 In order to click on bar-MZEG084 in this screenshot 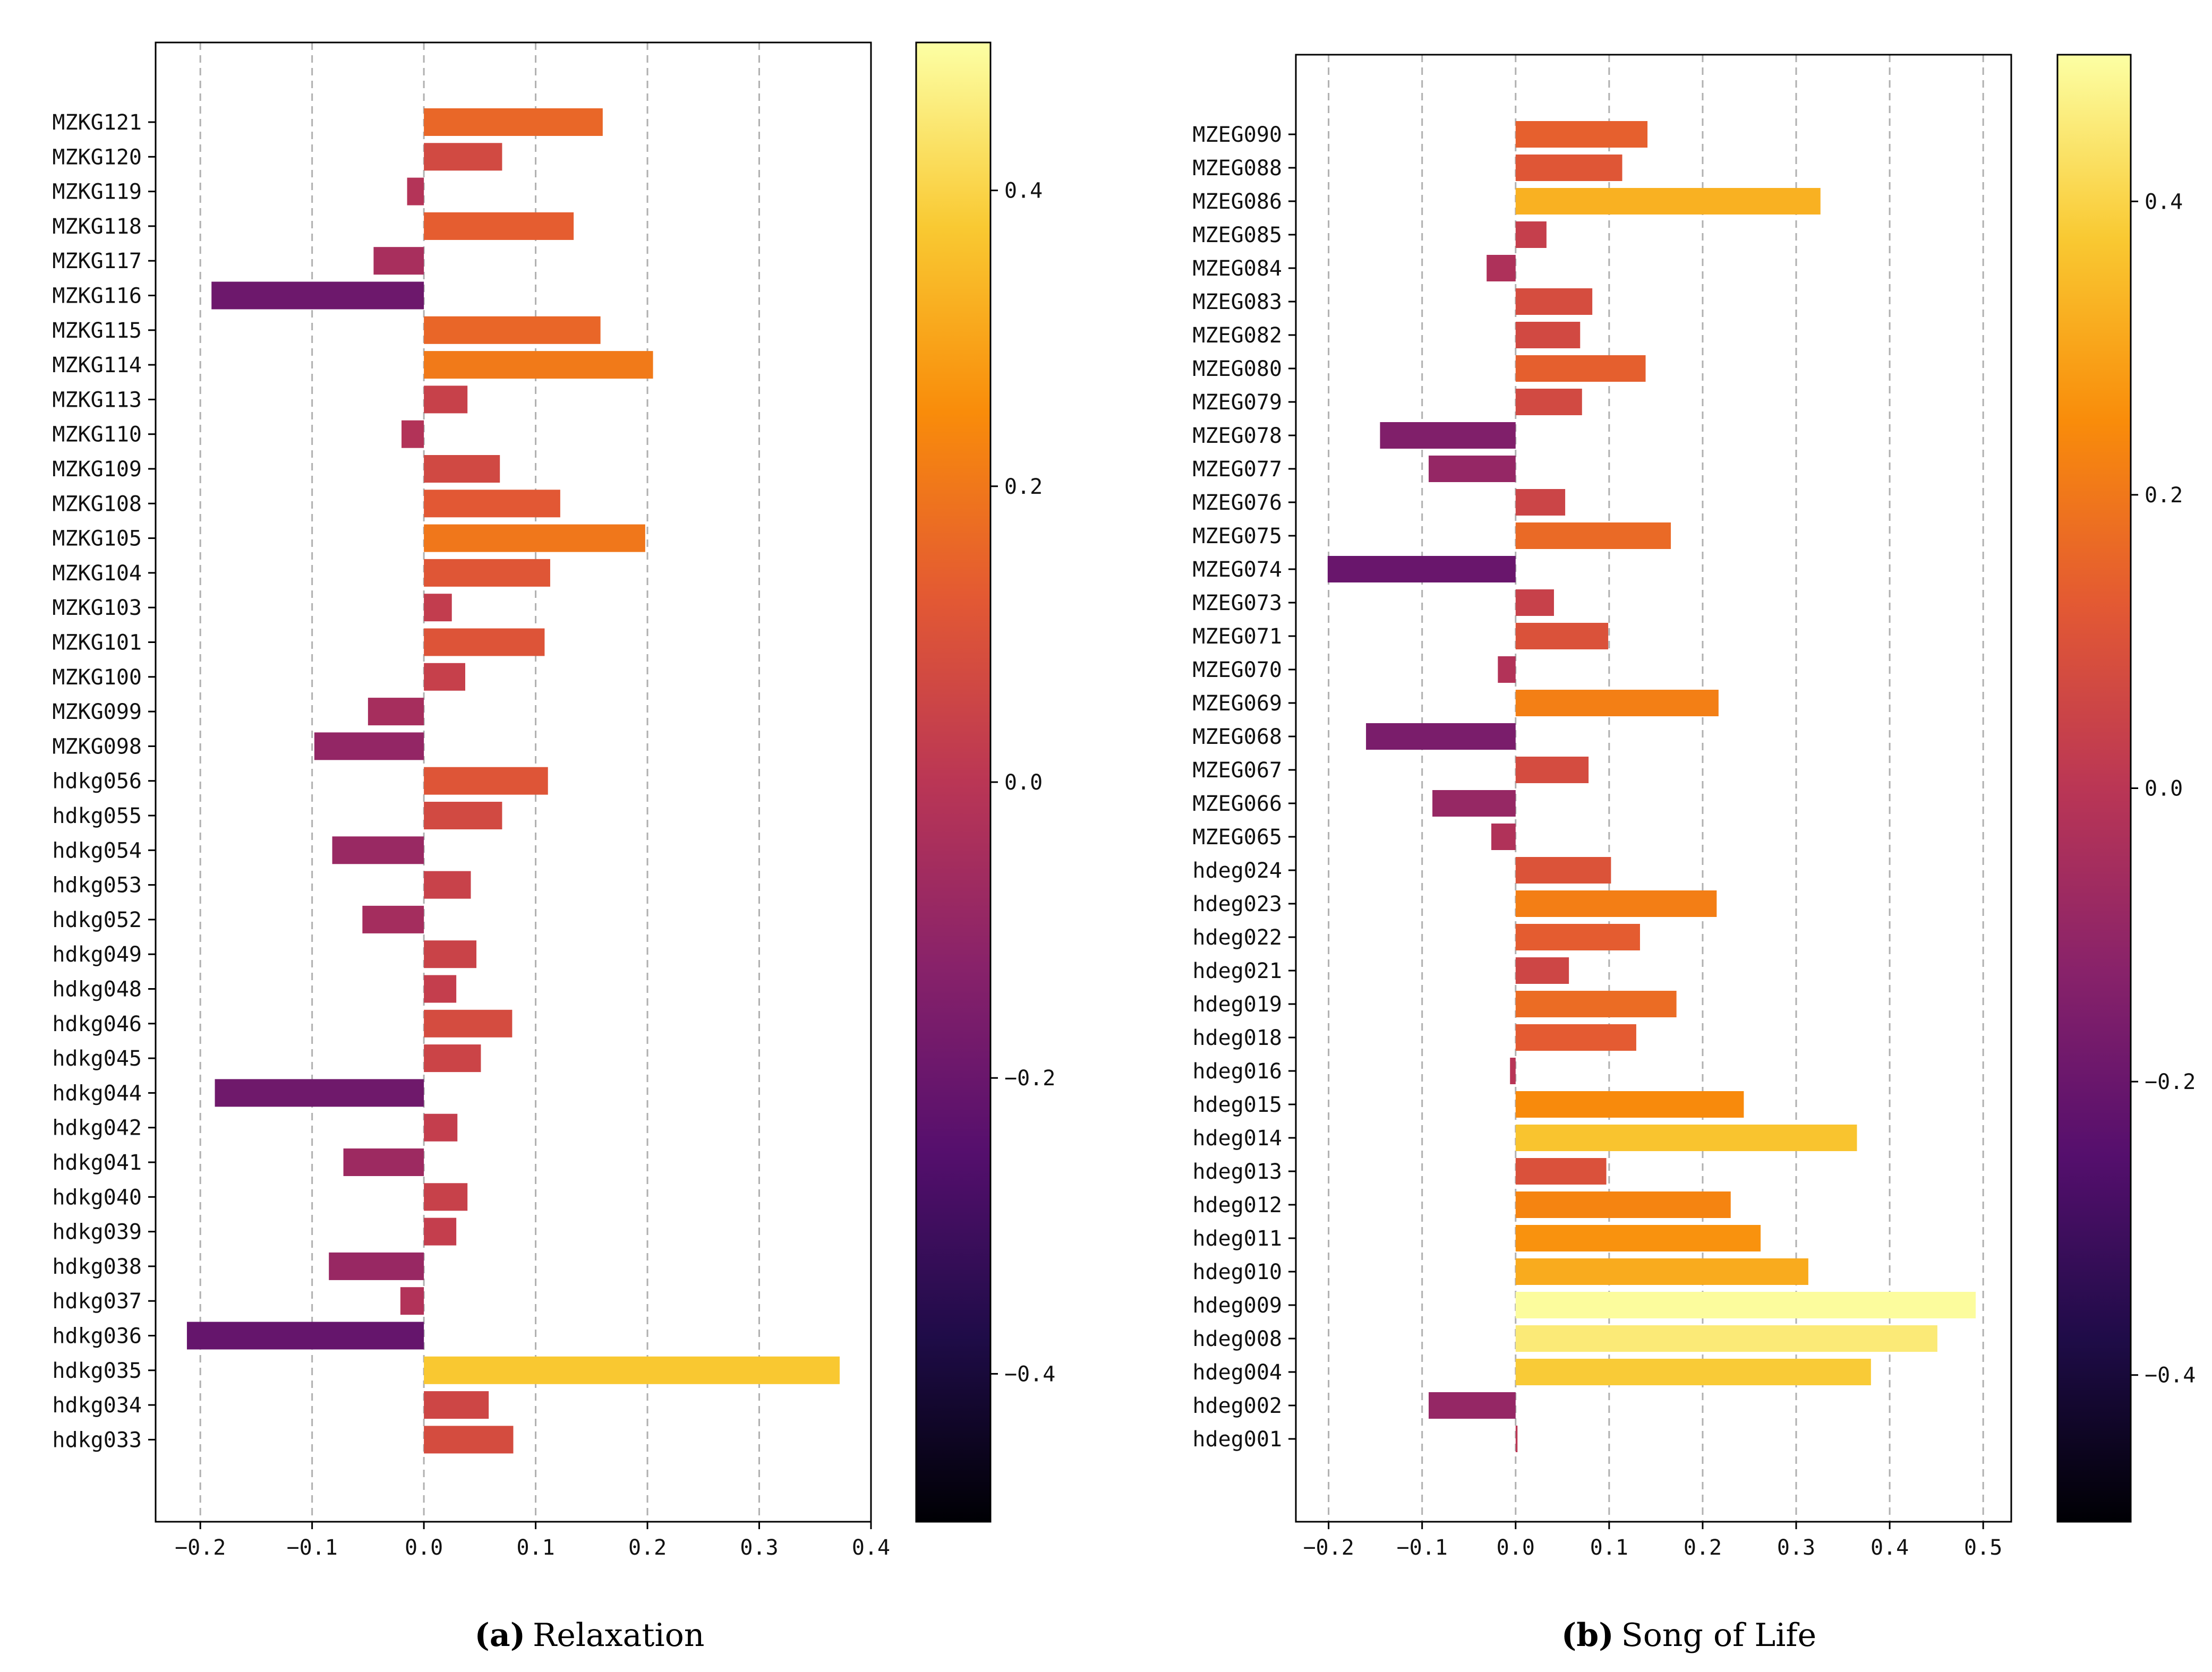, I will do `click(1501, 268)`.